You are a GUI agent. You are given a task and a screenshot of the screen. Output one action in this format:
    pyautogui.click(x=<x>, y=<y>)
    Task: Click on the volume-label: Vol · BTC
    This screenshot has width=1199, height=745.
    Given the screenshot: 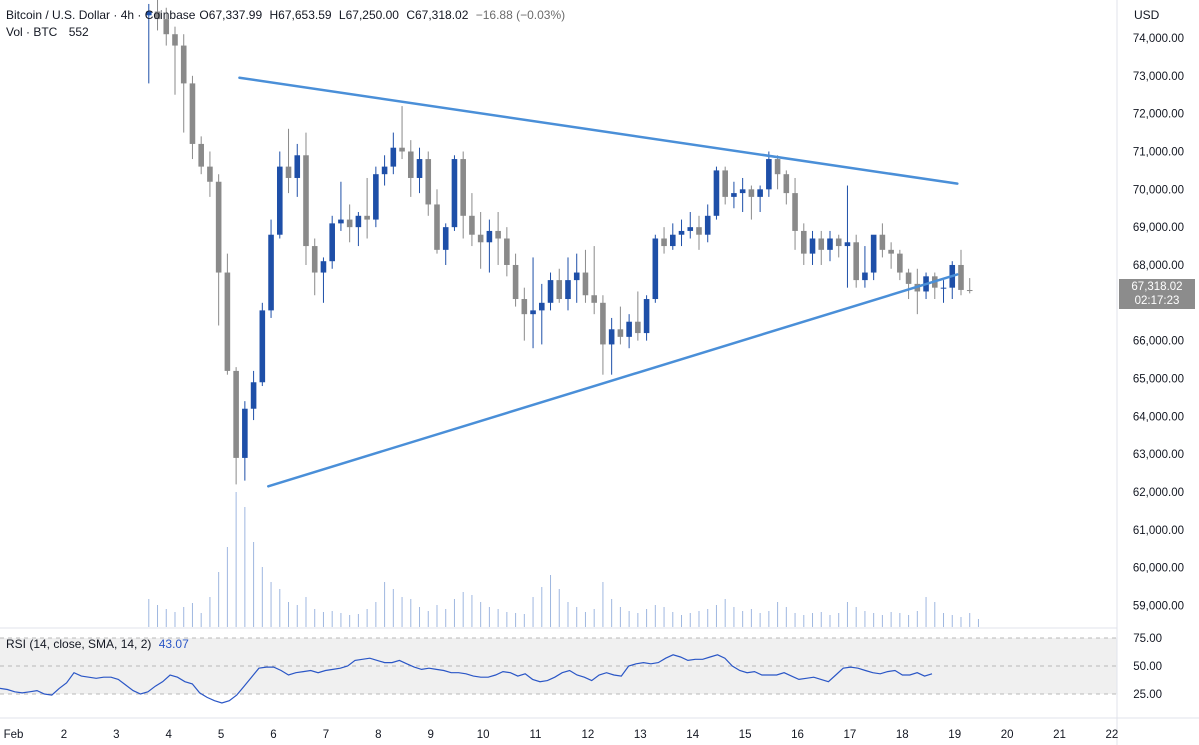 What is the action you would take?
    pyautogui.click(x=32, y=32)
    